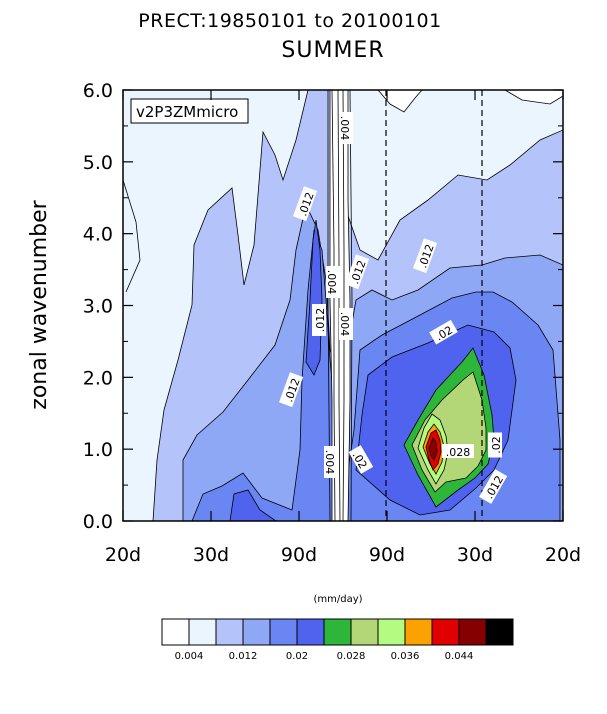 This screenshot has width=607, height=714. Describe the element at coordinates (98, 378) in the screenshot. I see `y-tick-label: 2.0` at that location.